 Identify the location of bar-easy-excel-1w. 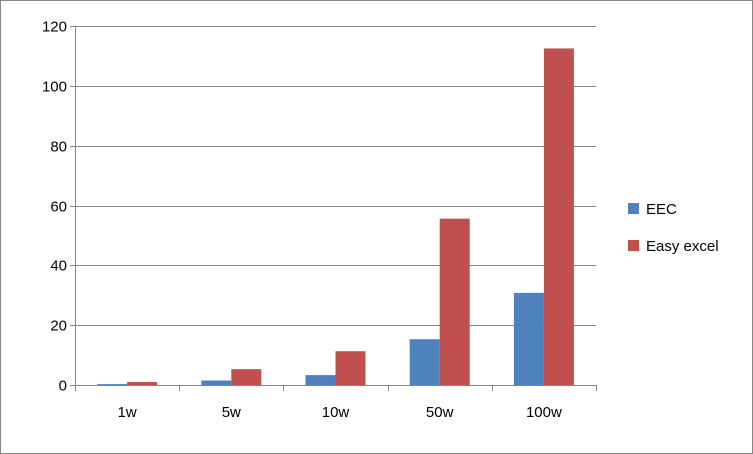
(142, 383).